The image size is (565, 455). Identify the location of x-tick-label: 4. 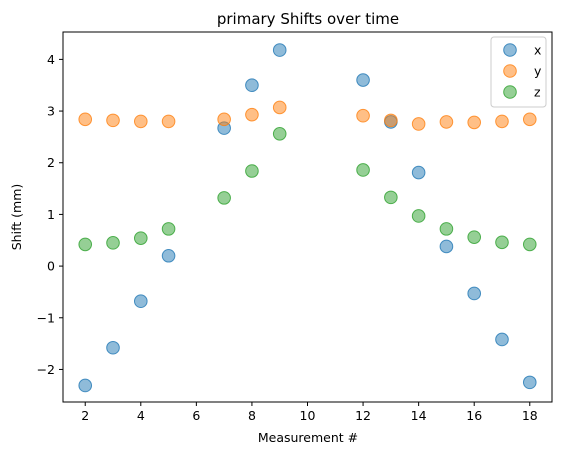
(141, 415).